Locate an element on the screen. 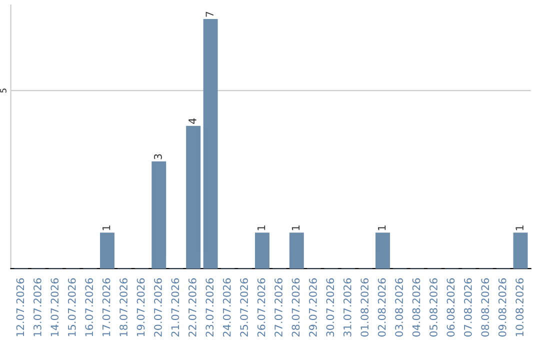 The image size is (540, 340). x-tick-label: 24.07.2026 is located at coordinates (226, 307).